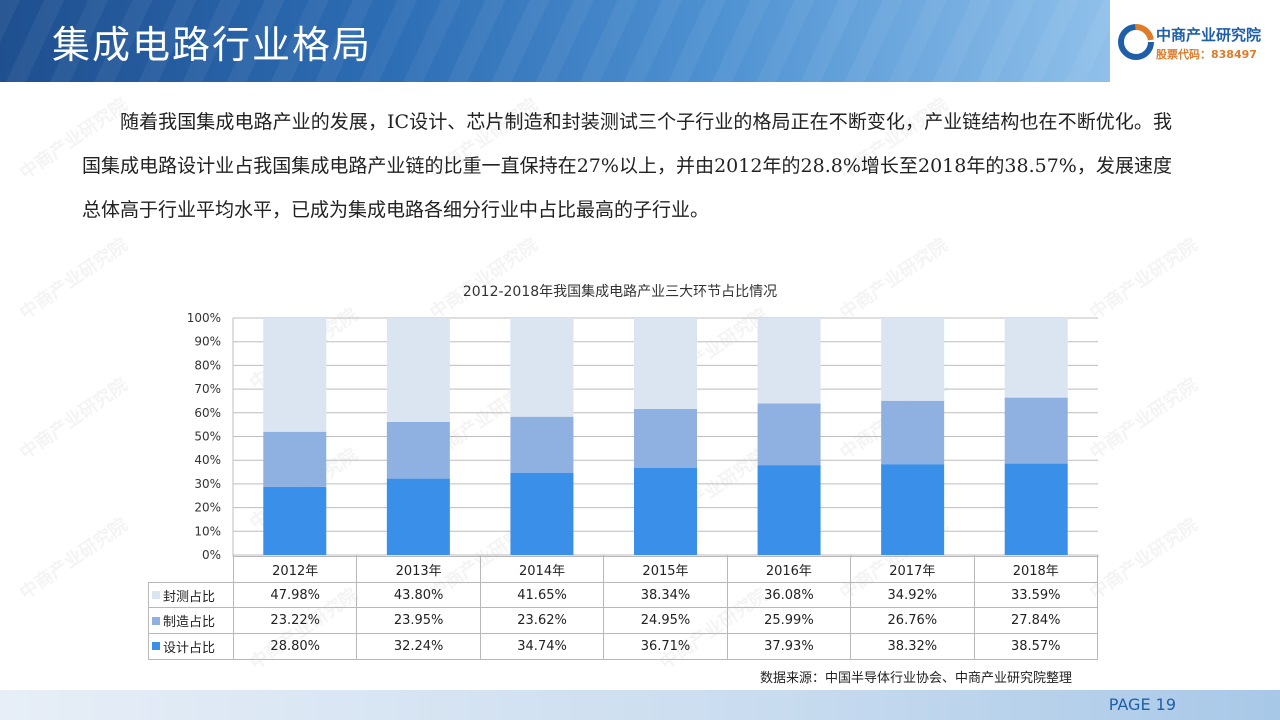 Image resolution: width=1280 pixels, height=720 pixels. What do you see at coordinates (542, 646) in the screenshot?
I see `table-cell: 34.74%` at bounding box center [542, 646].